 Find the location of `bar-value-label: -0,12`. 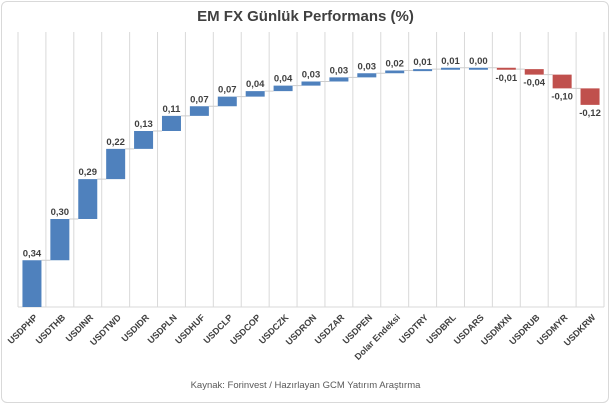

bar-value-label: -0,12 is located at coordinates (590, 113).